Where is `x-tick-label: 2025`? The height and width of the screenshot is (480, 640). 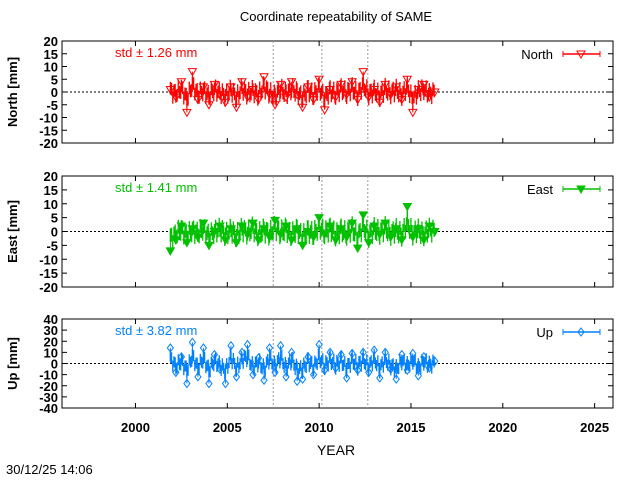
x-tick-label: 2025 is located at coordinates (594, 427).